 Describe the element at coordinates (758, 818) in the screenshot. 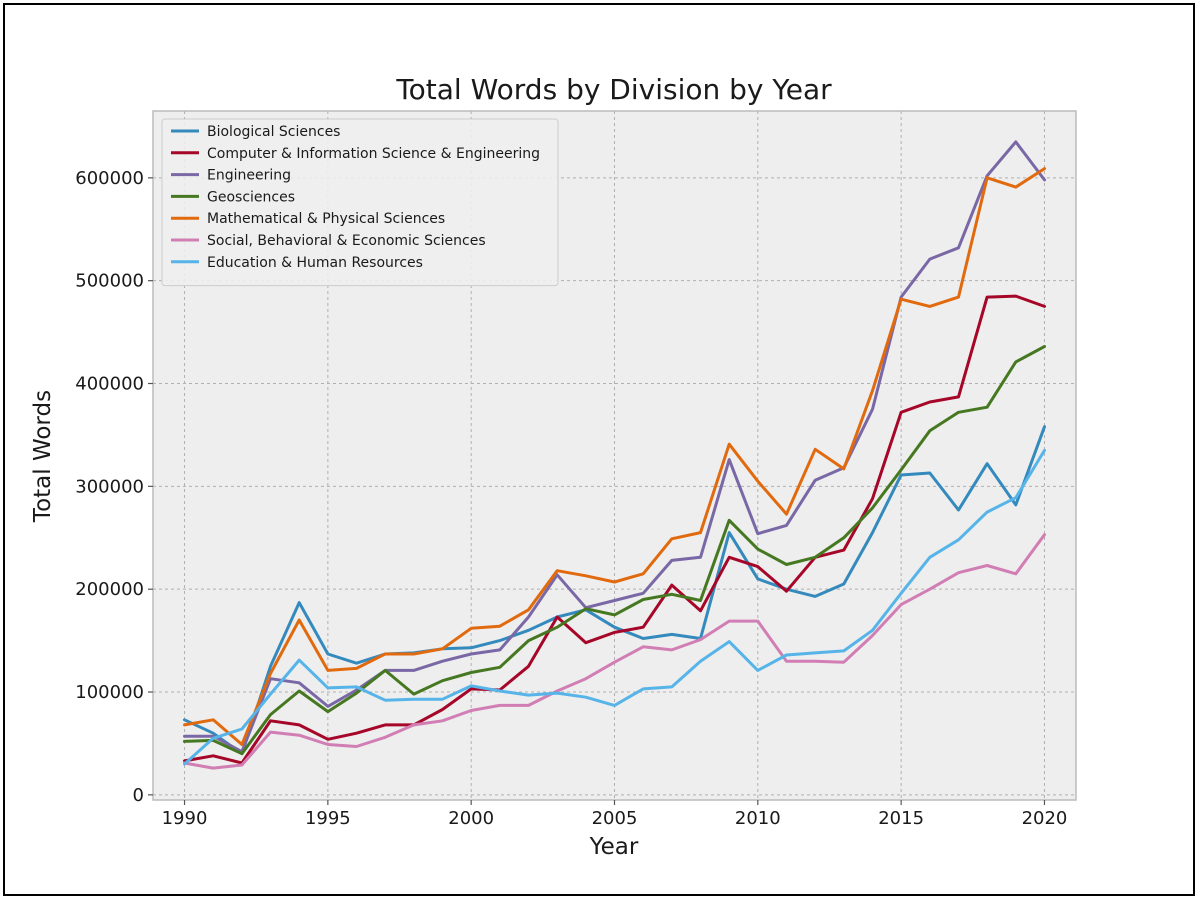

I see `x-tick-label: 2010` at that location.